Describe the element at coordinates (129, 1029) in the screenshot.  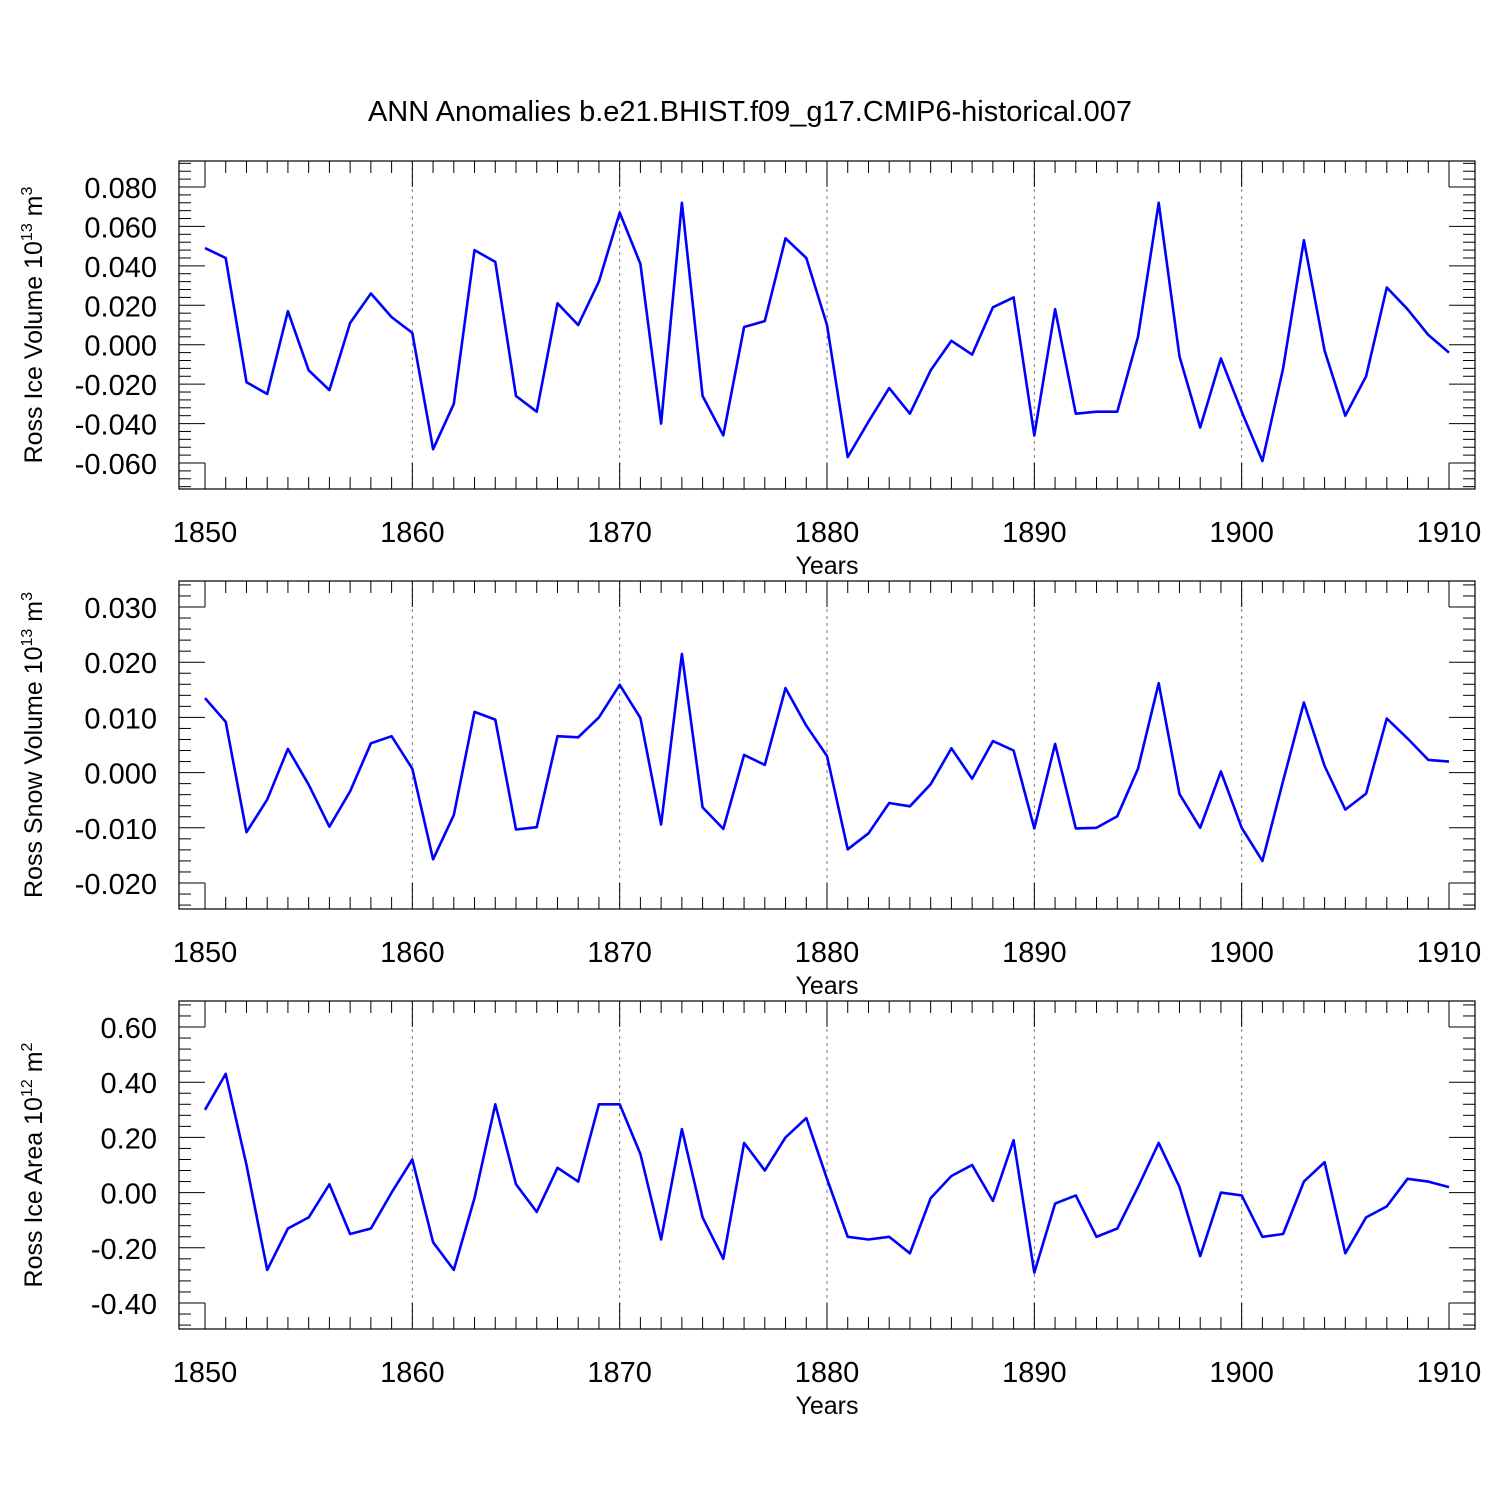
I see `y-tick-label: 0.60` at that location.